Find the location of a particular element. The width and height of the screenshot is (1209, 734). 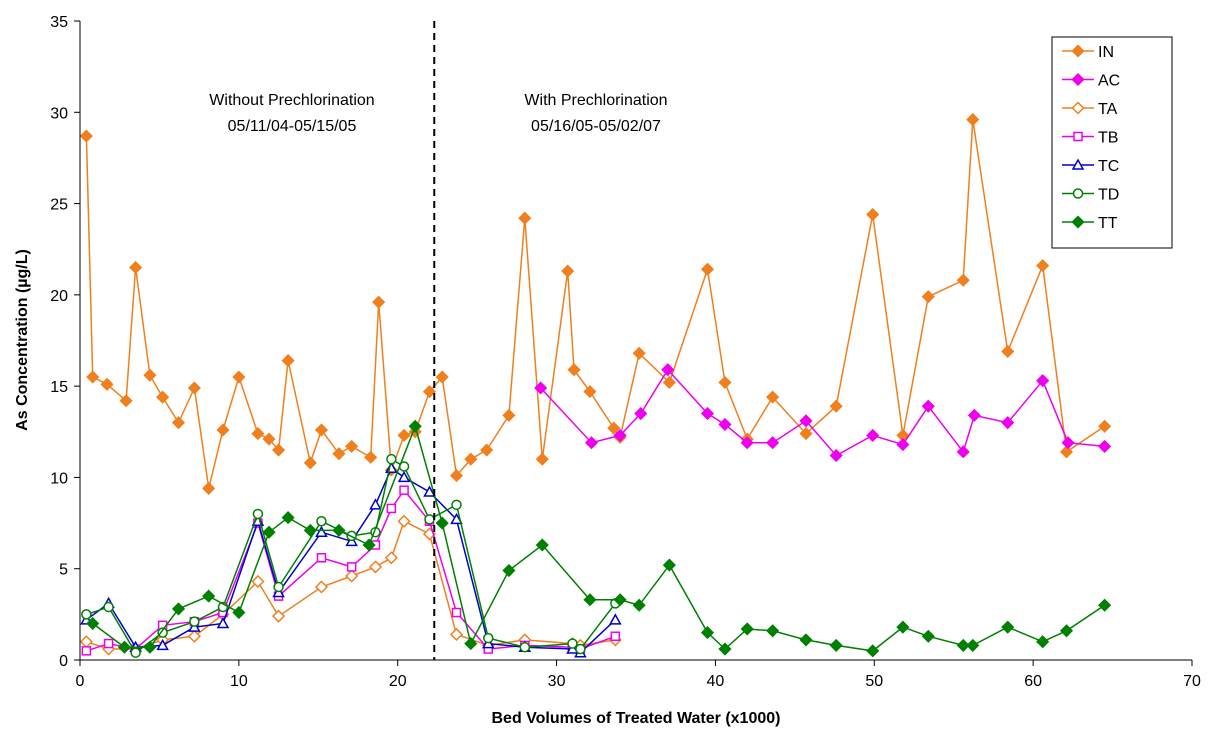

series-line-ac is located at coordinates (822, 412).